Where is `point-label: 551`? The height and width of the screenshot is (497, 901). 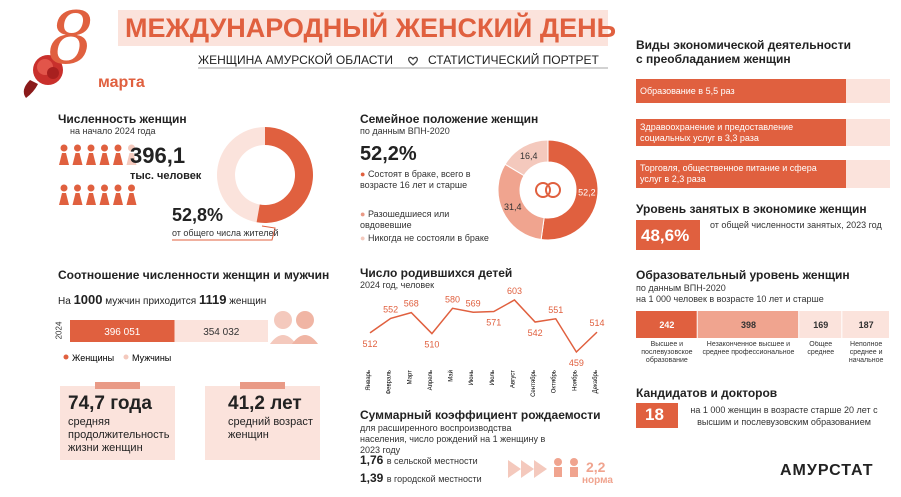
point-label: 551 is located at coordinates (555, 310).